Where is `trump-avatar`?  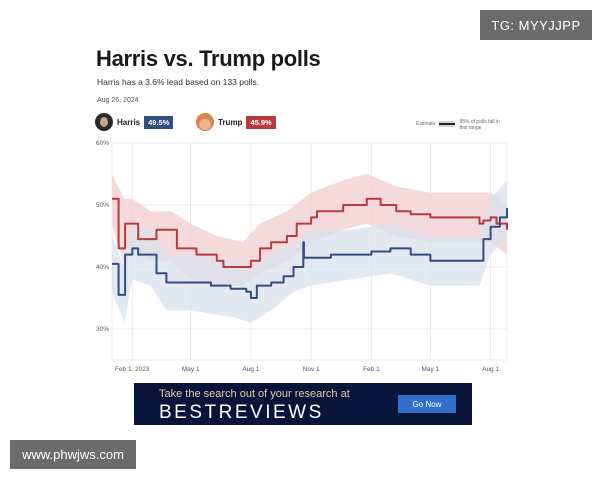
trump-avatar is located at coordinates (205, 122).